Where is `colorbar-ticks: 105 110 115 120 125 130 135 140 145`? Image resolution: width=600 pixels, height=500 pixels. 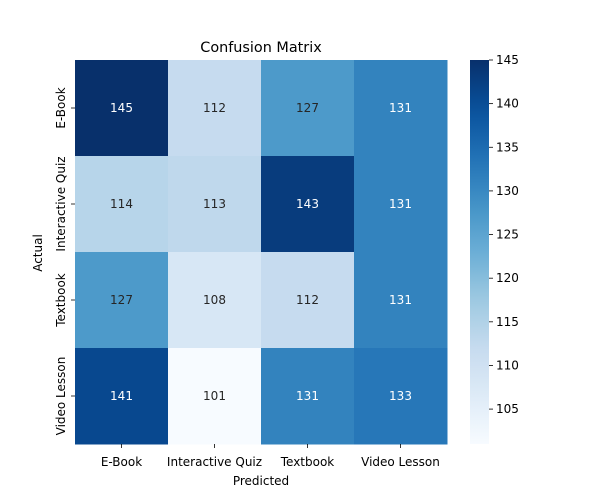 colorbar-ticks: 105 110 115 120 125 130 135 140 145 is located at coordinates (504, 234).